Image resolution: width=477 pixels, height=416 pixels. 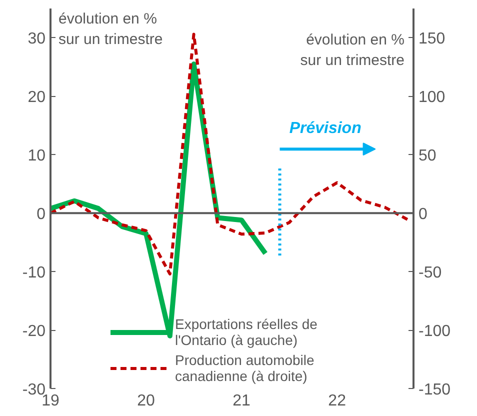 What do you see at coordinates (34, 331) in the screenshot?
I see `y-tick-label: -20` at bounding box center [34, 331].